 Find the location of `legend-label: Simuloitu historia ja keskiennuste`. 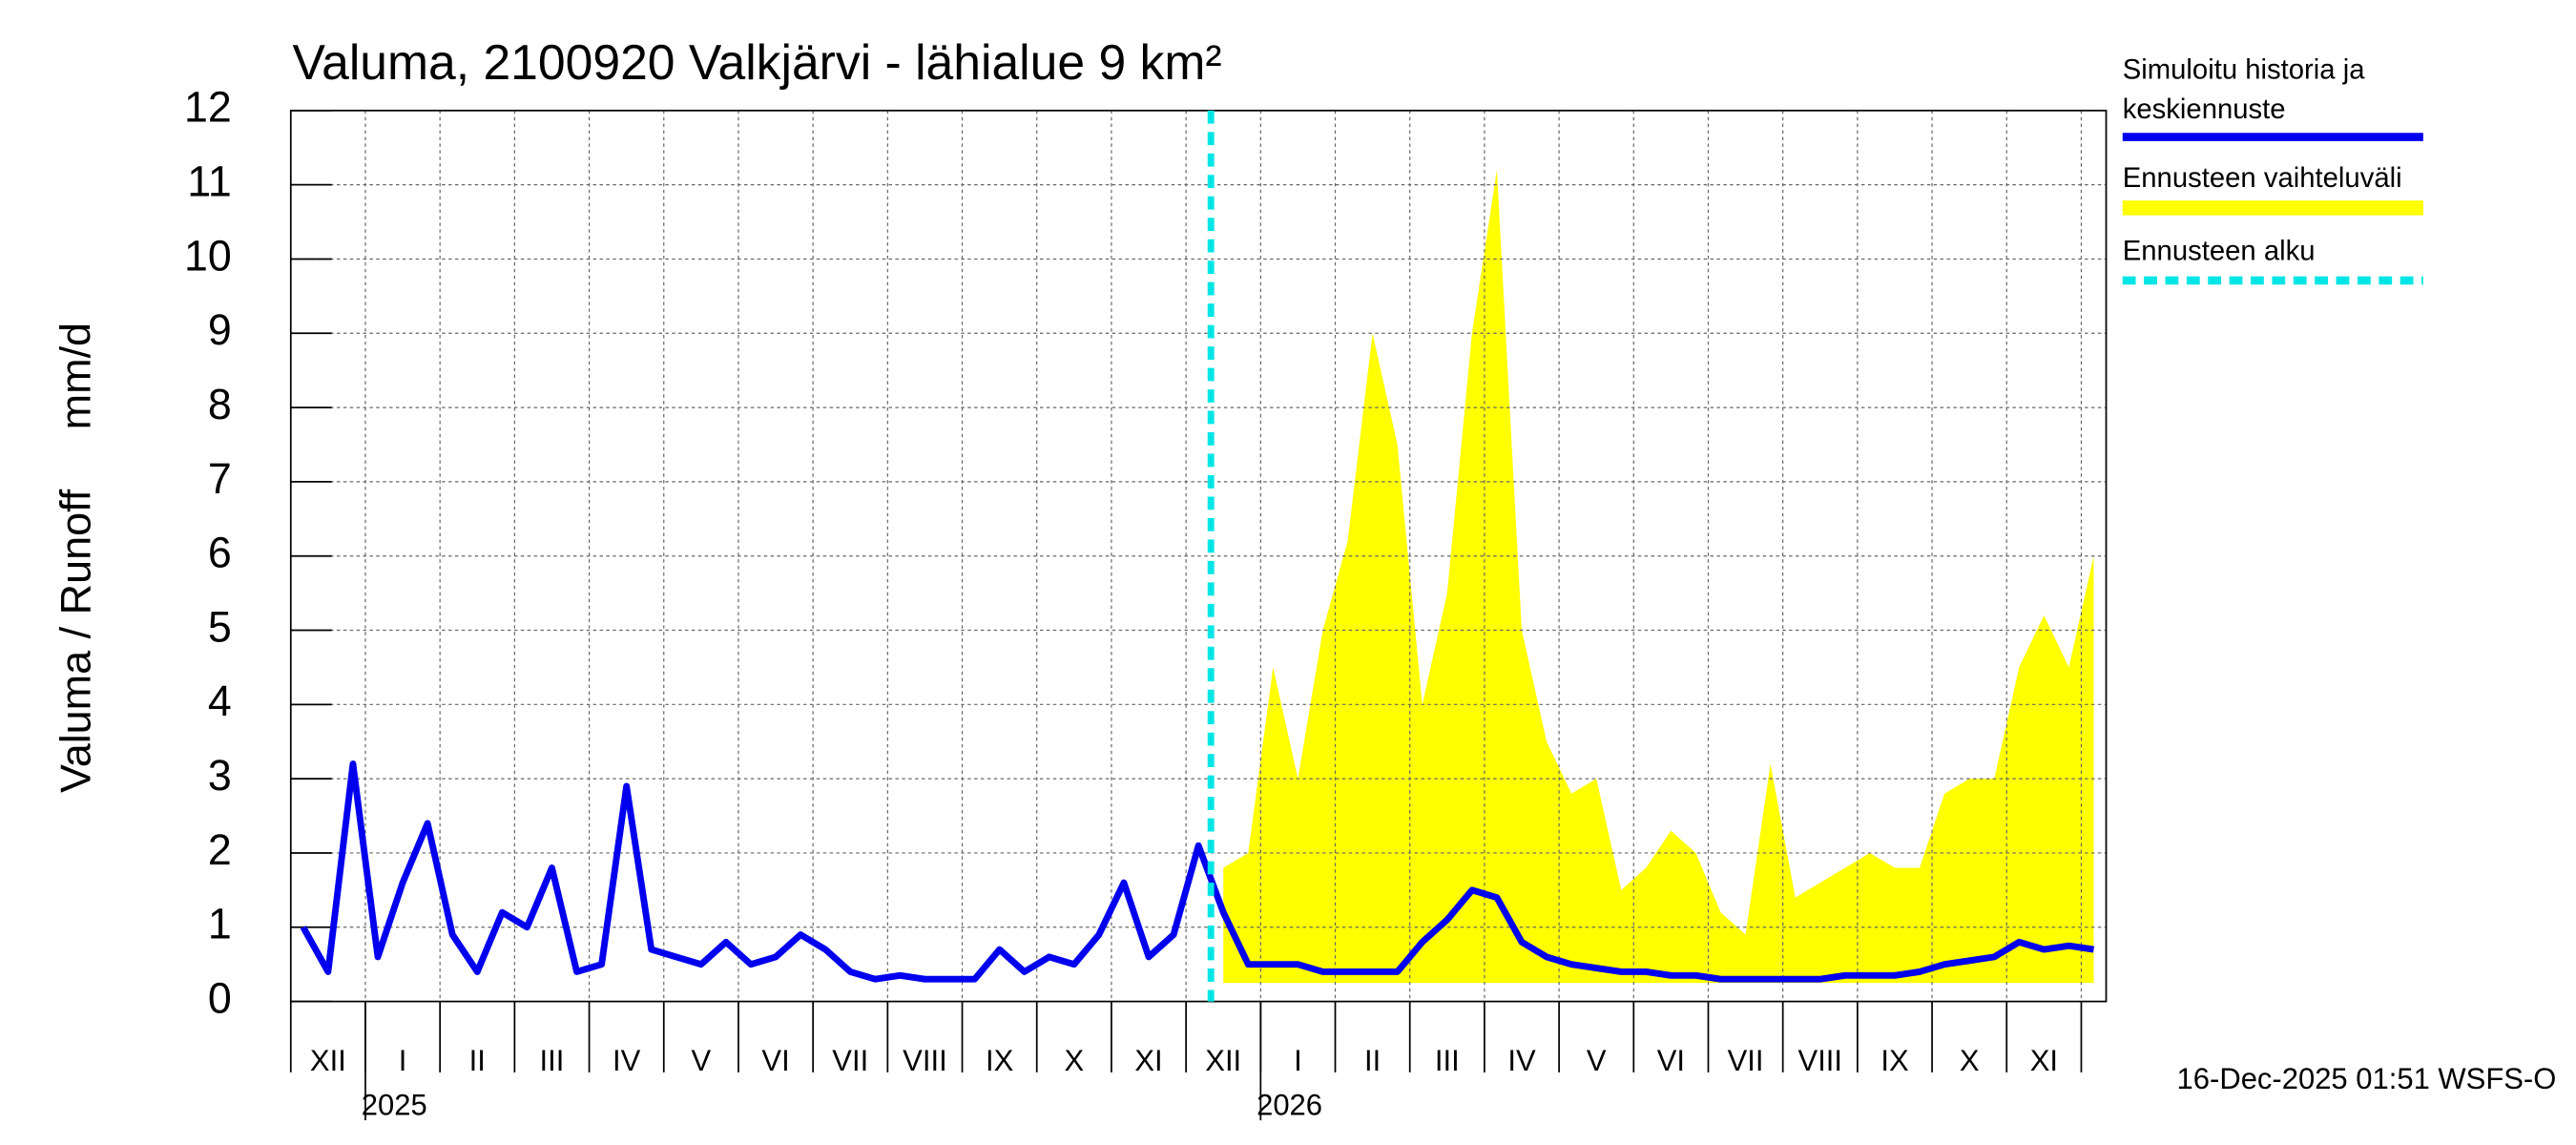

legend-label: Simuloitu historia ja keskiennuste is located at coordinates (2244, 89).